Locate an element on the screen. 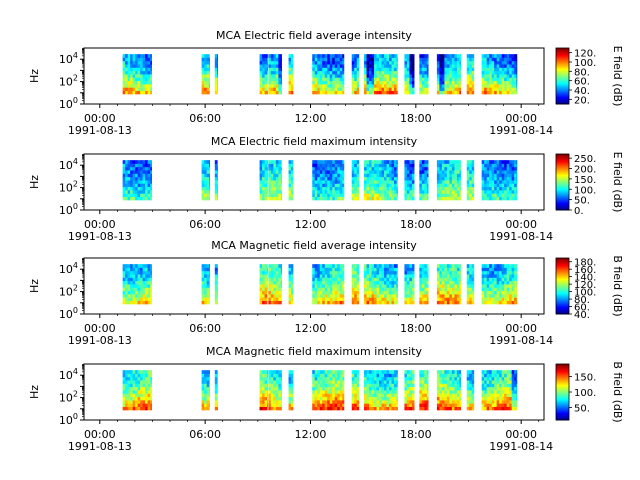 The image size is (640, 480). colorbar-label: E field (dB) is located at coordinates (617, 76).